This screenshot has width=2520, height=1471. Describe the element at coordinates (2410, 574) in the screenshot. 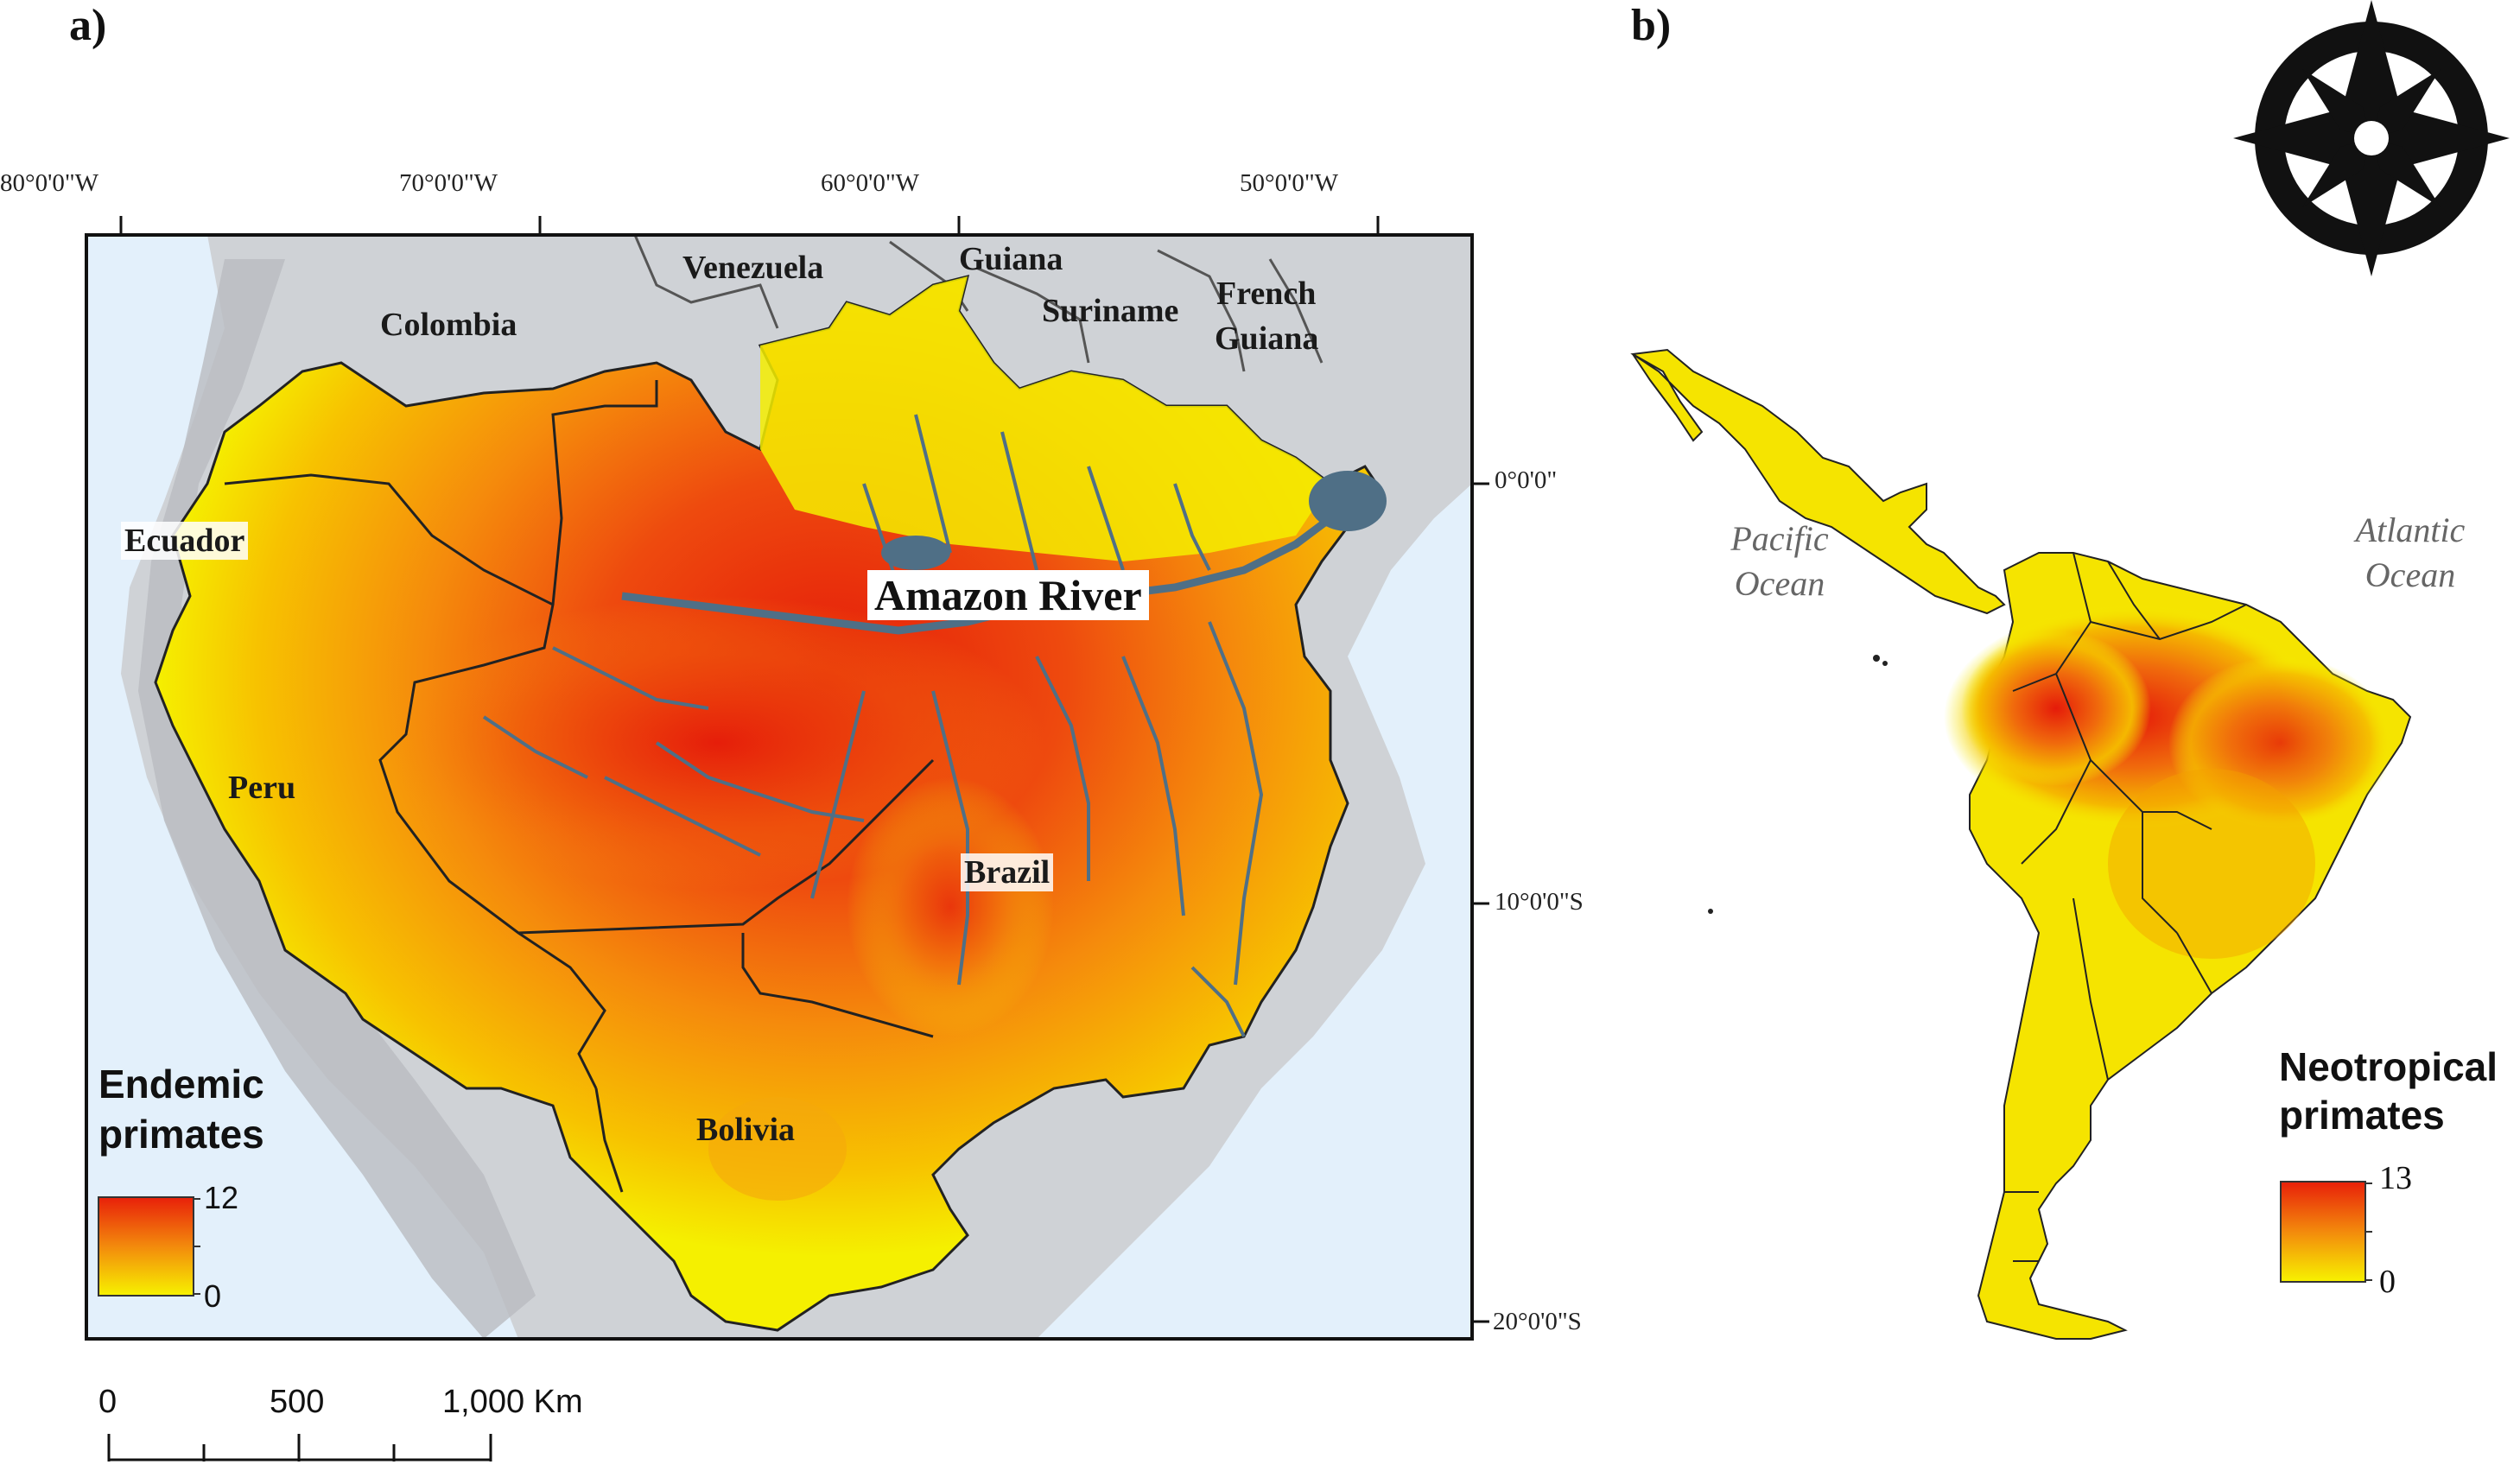

I see `ocean-label-atlantic-line2: Ocean` at that location.